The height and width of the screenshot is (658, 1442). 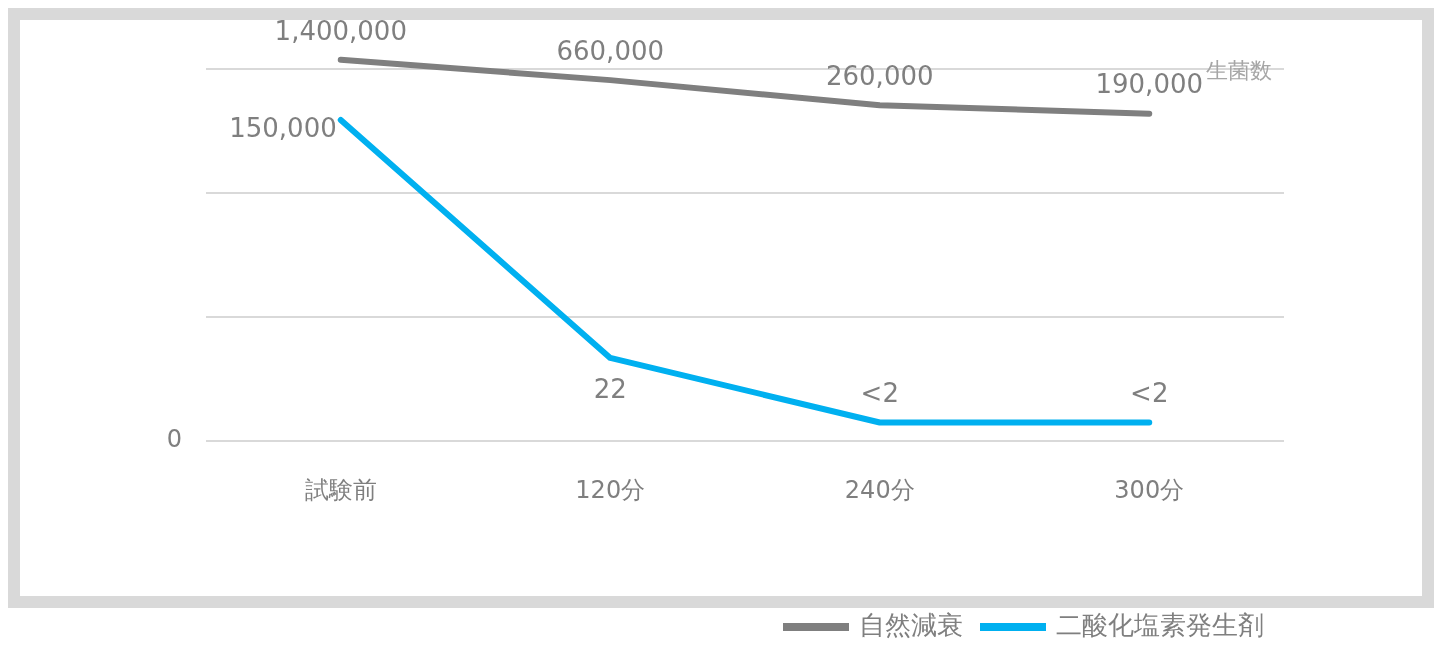 What do you see at coordinates (911, 624) in the screenshot?
I see `legend-label: 自然減衰` at bounding box center [911, 624].